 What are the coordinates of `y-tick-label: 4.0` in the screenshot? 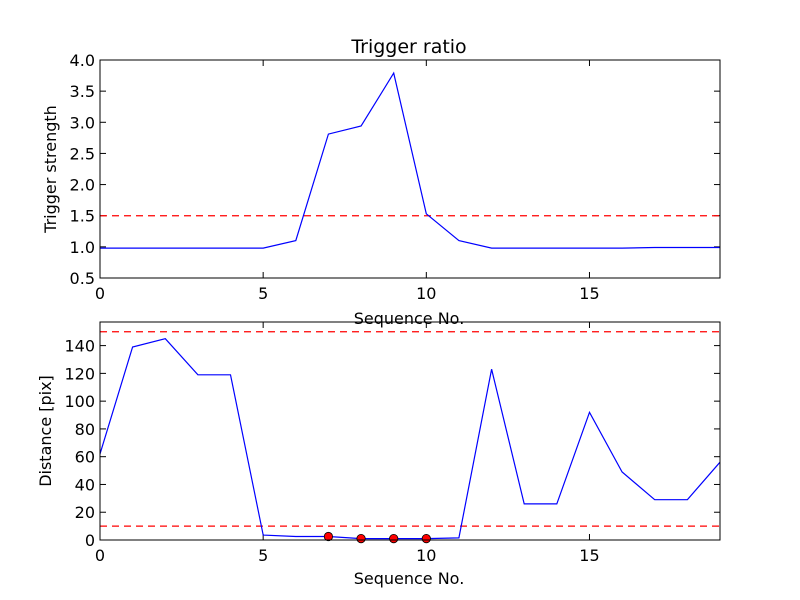 It's located at (82, 60).